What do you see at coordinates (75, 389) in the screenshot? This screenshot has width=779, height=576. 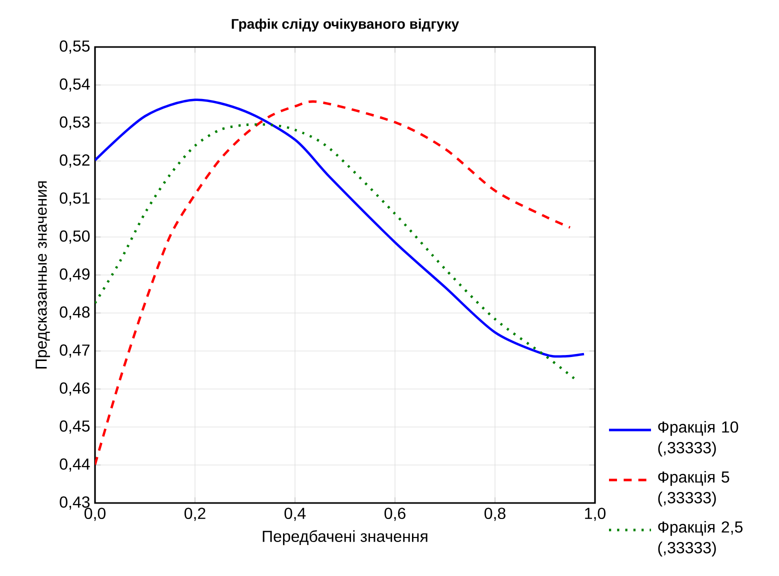 I see `y-tick-label: 0,46` at bounding box center [75, 389].